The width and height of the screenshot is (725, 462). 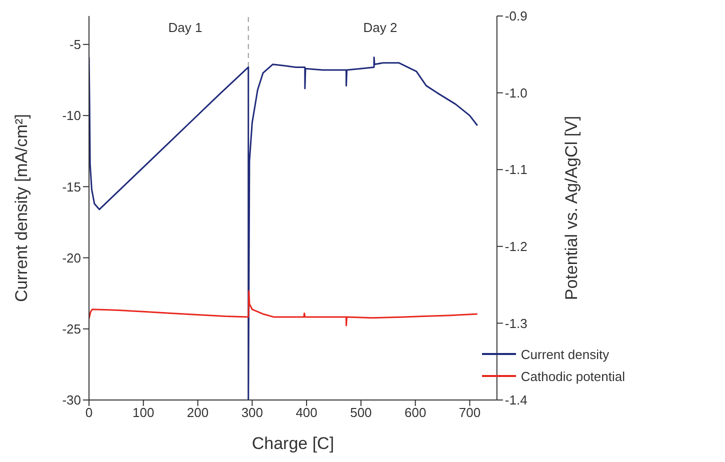 What do you see at coordinates (516, 246) in the screenshot?
I see `y2-tick-label: -1.2` at bounding box center [516, 246].